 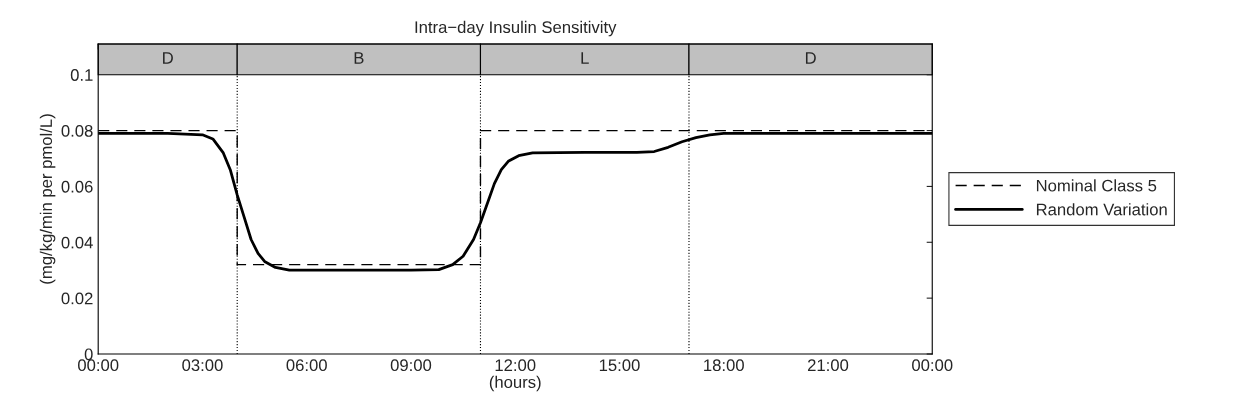 What do you see at coordinates (515, 383) in the screenshot?
I see `x-axis-title: (hours)` at bounding box center [515, 383].